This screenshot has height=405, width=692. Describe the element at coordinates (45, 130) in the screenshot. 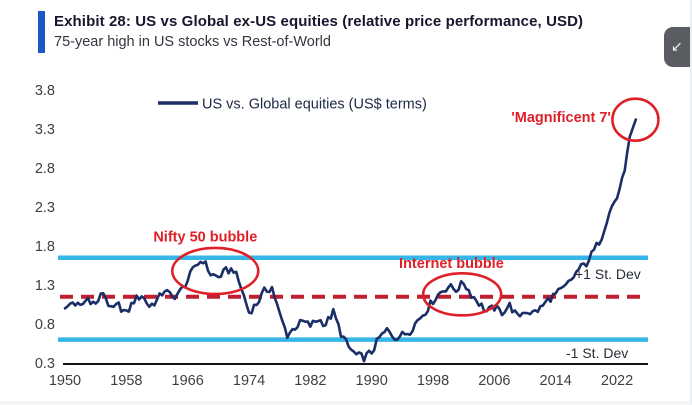

I see `y-axis-tick-label: 3.3` at that location.